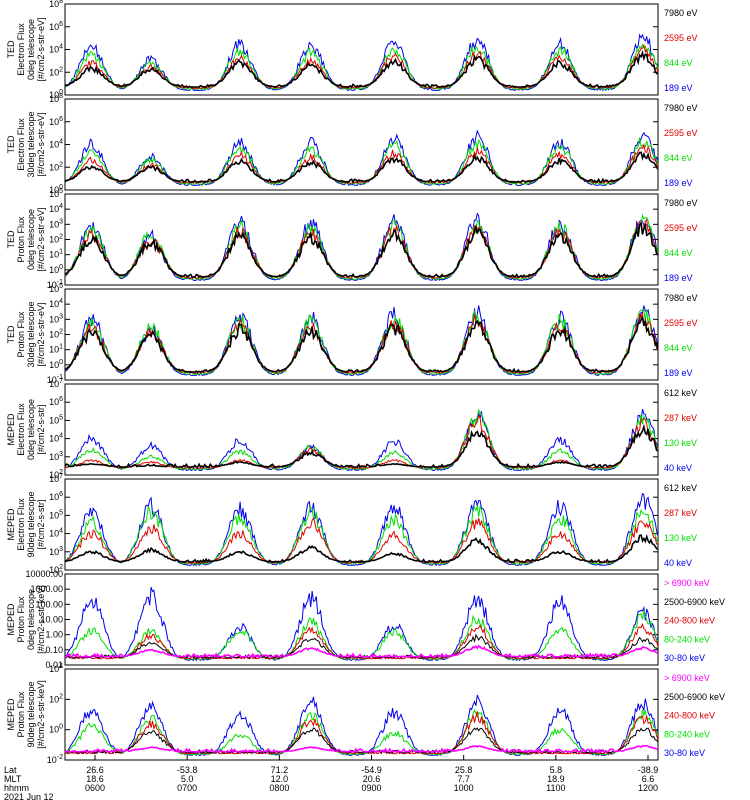 The height and width of the screenshot is (800, 750). What do you see at coordinates (361, 548) in the screenshot?
I see `series-line-612-kev` at bounding box center [361, 548].